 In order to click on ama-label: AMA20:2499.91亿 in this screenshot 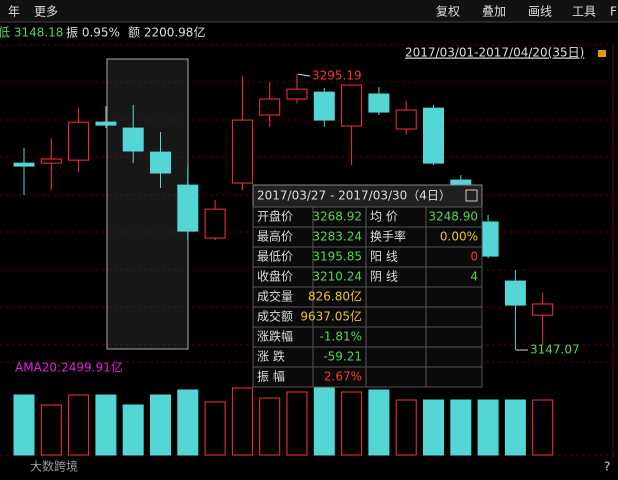, I will do `click(69, 367)`.